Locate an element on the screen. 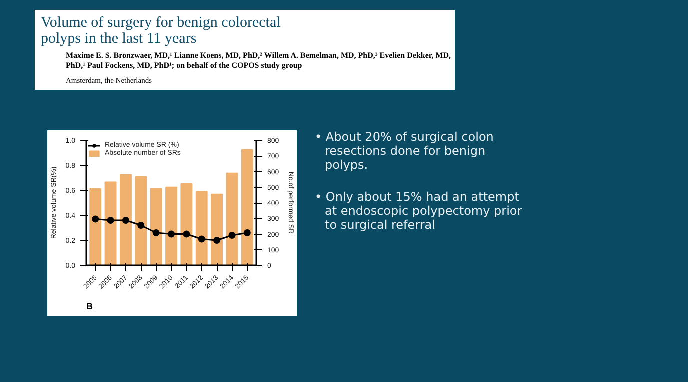 This screenshot has width=688, height=382. text: • About 20% of surgical colon resections done for benign polyps. is located at coordinates (405, 151).